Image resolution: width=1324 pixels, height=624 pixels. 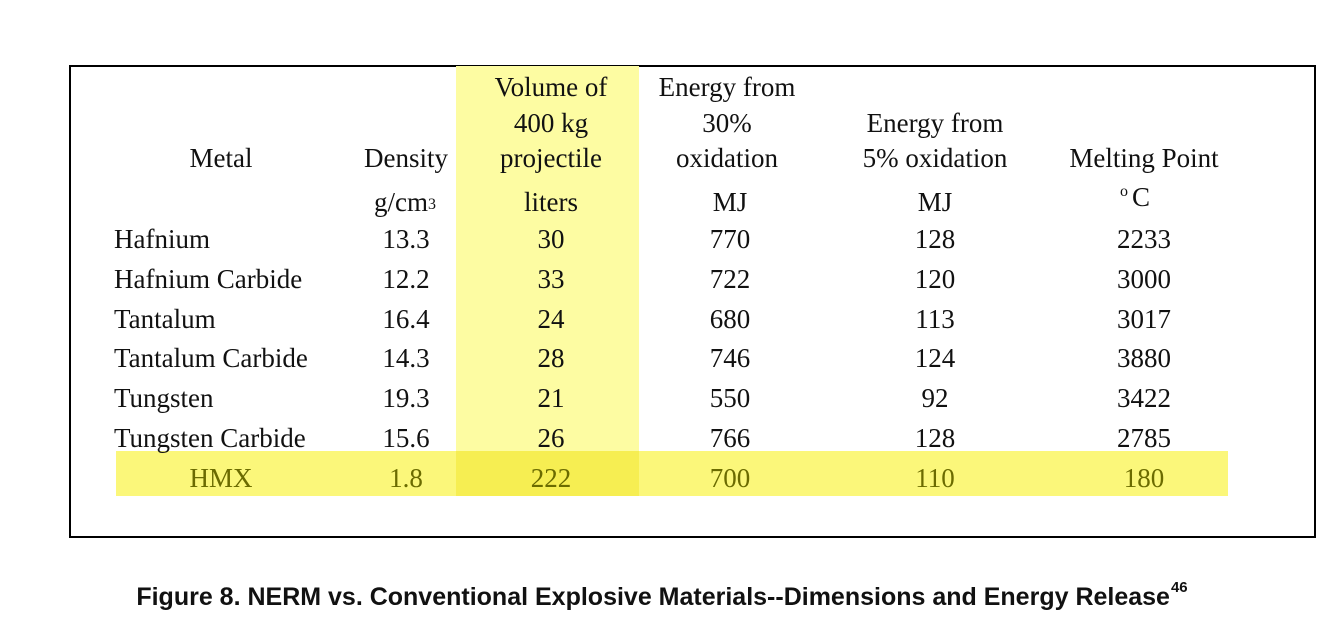 I want to click on row-6-energy30-cell: 766, so click(x=730, y=438).